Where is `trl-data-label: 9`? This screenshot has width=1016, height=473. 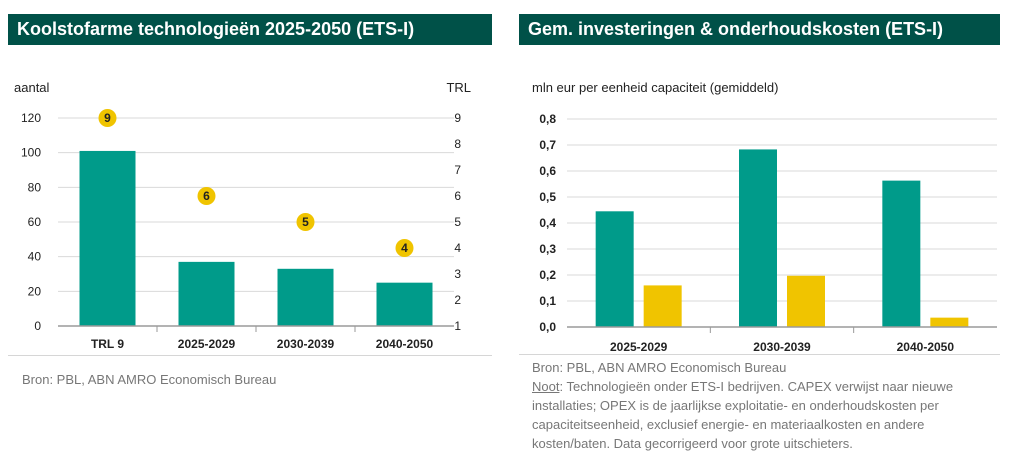
trl-data-label: 9 is located at coordinates (107, 118).